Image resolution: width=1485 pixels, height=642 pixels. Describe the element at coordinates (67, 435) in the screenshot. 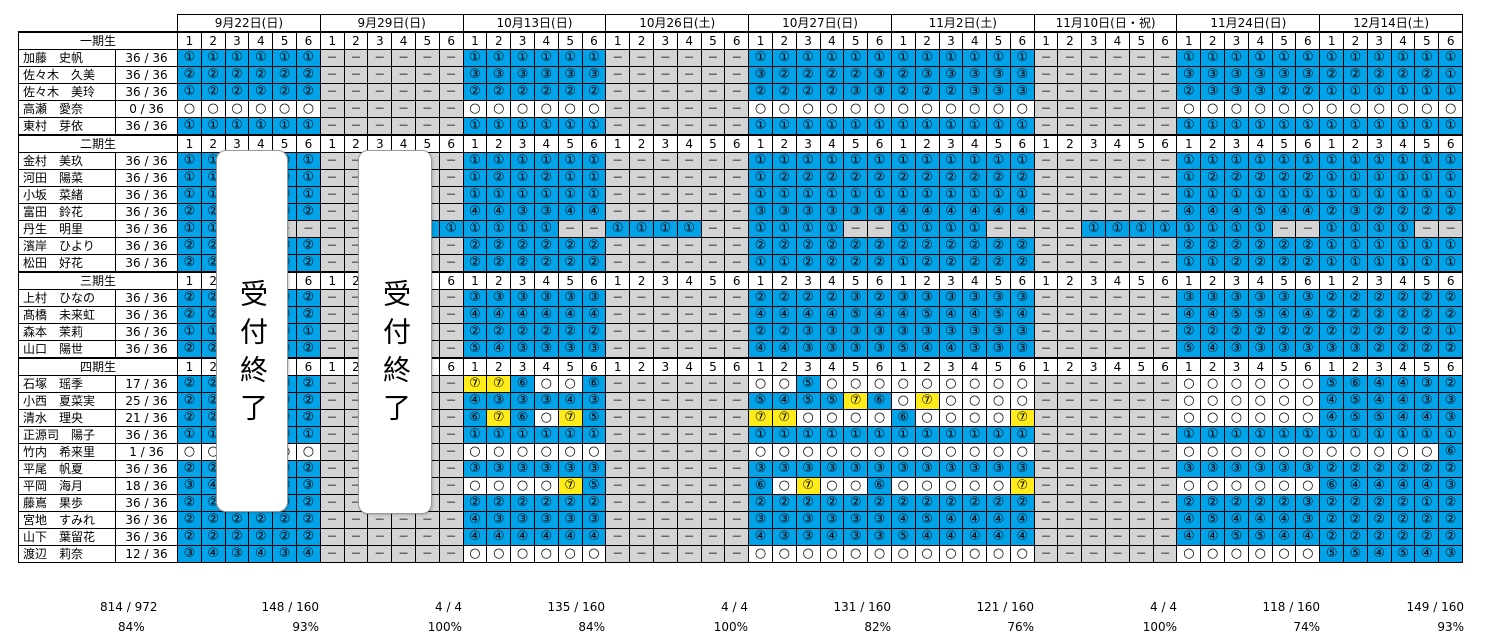

I see `member-name: 正源司 陽子` at that location.